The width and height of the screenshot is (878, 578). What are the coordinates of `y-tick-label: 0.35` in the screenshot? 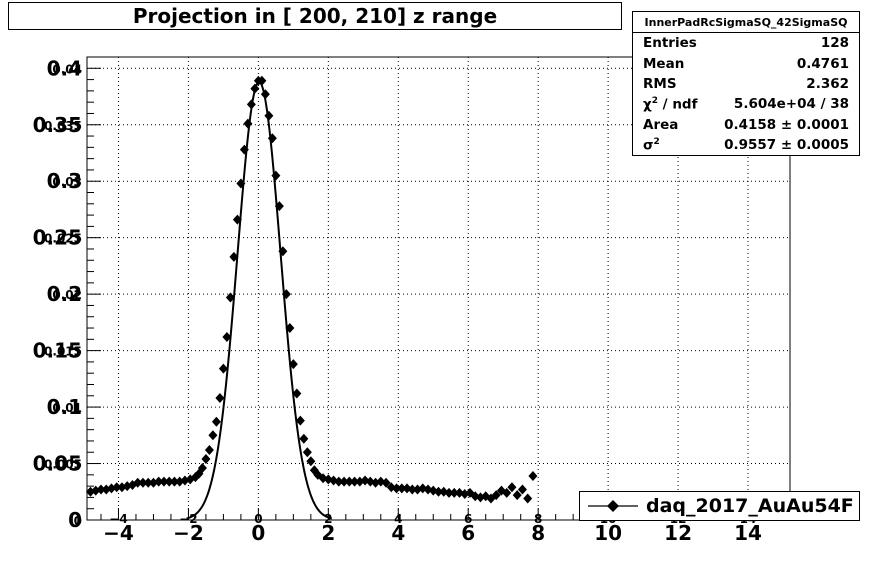 It's located at (57, 125).